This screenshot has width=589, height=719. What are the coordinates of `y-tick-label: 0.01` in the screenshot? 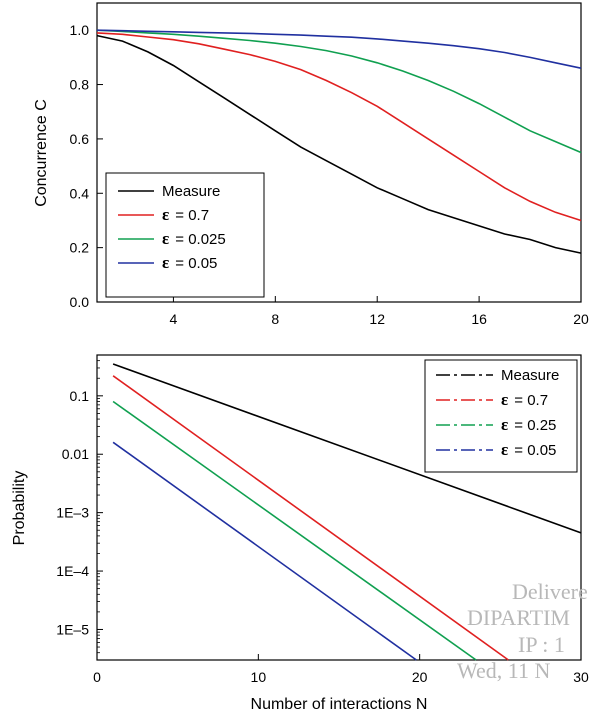 It's located at (75, 454).